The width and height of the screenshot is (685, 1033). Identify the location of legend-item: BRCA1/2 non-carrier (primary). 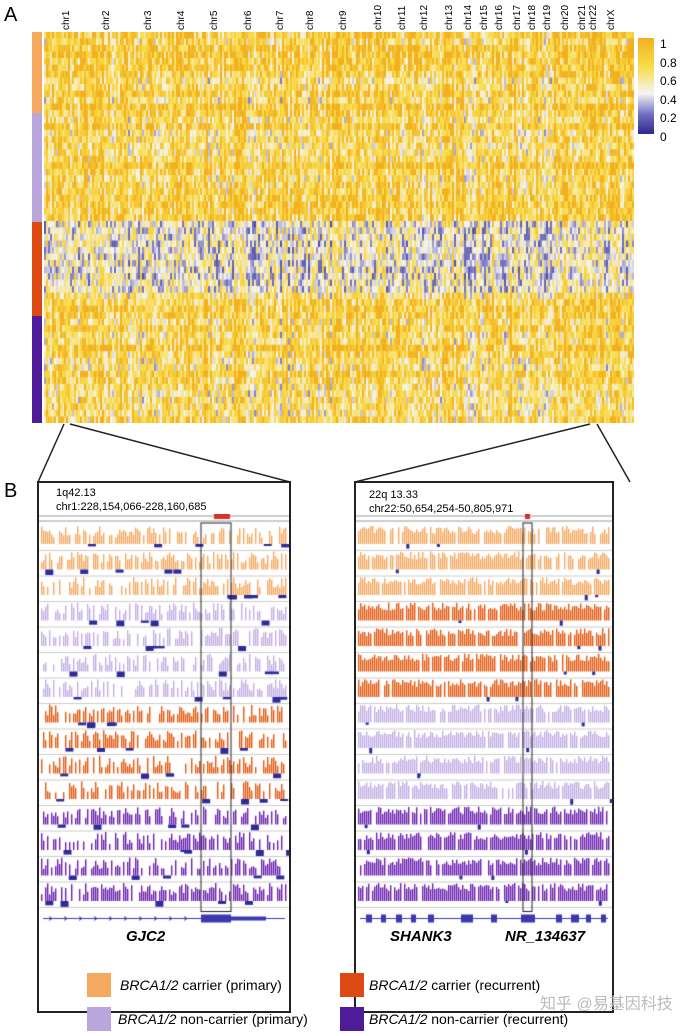
(213, 1019).